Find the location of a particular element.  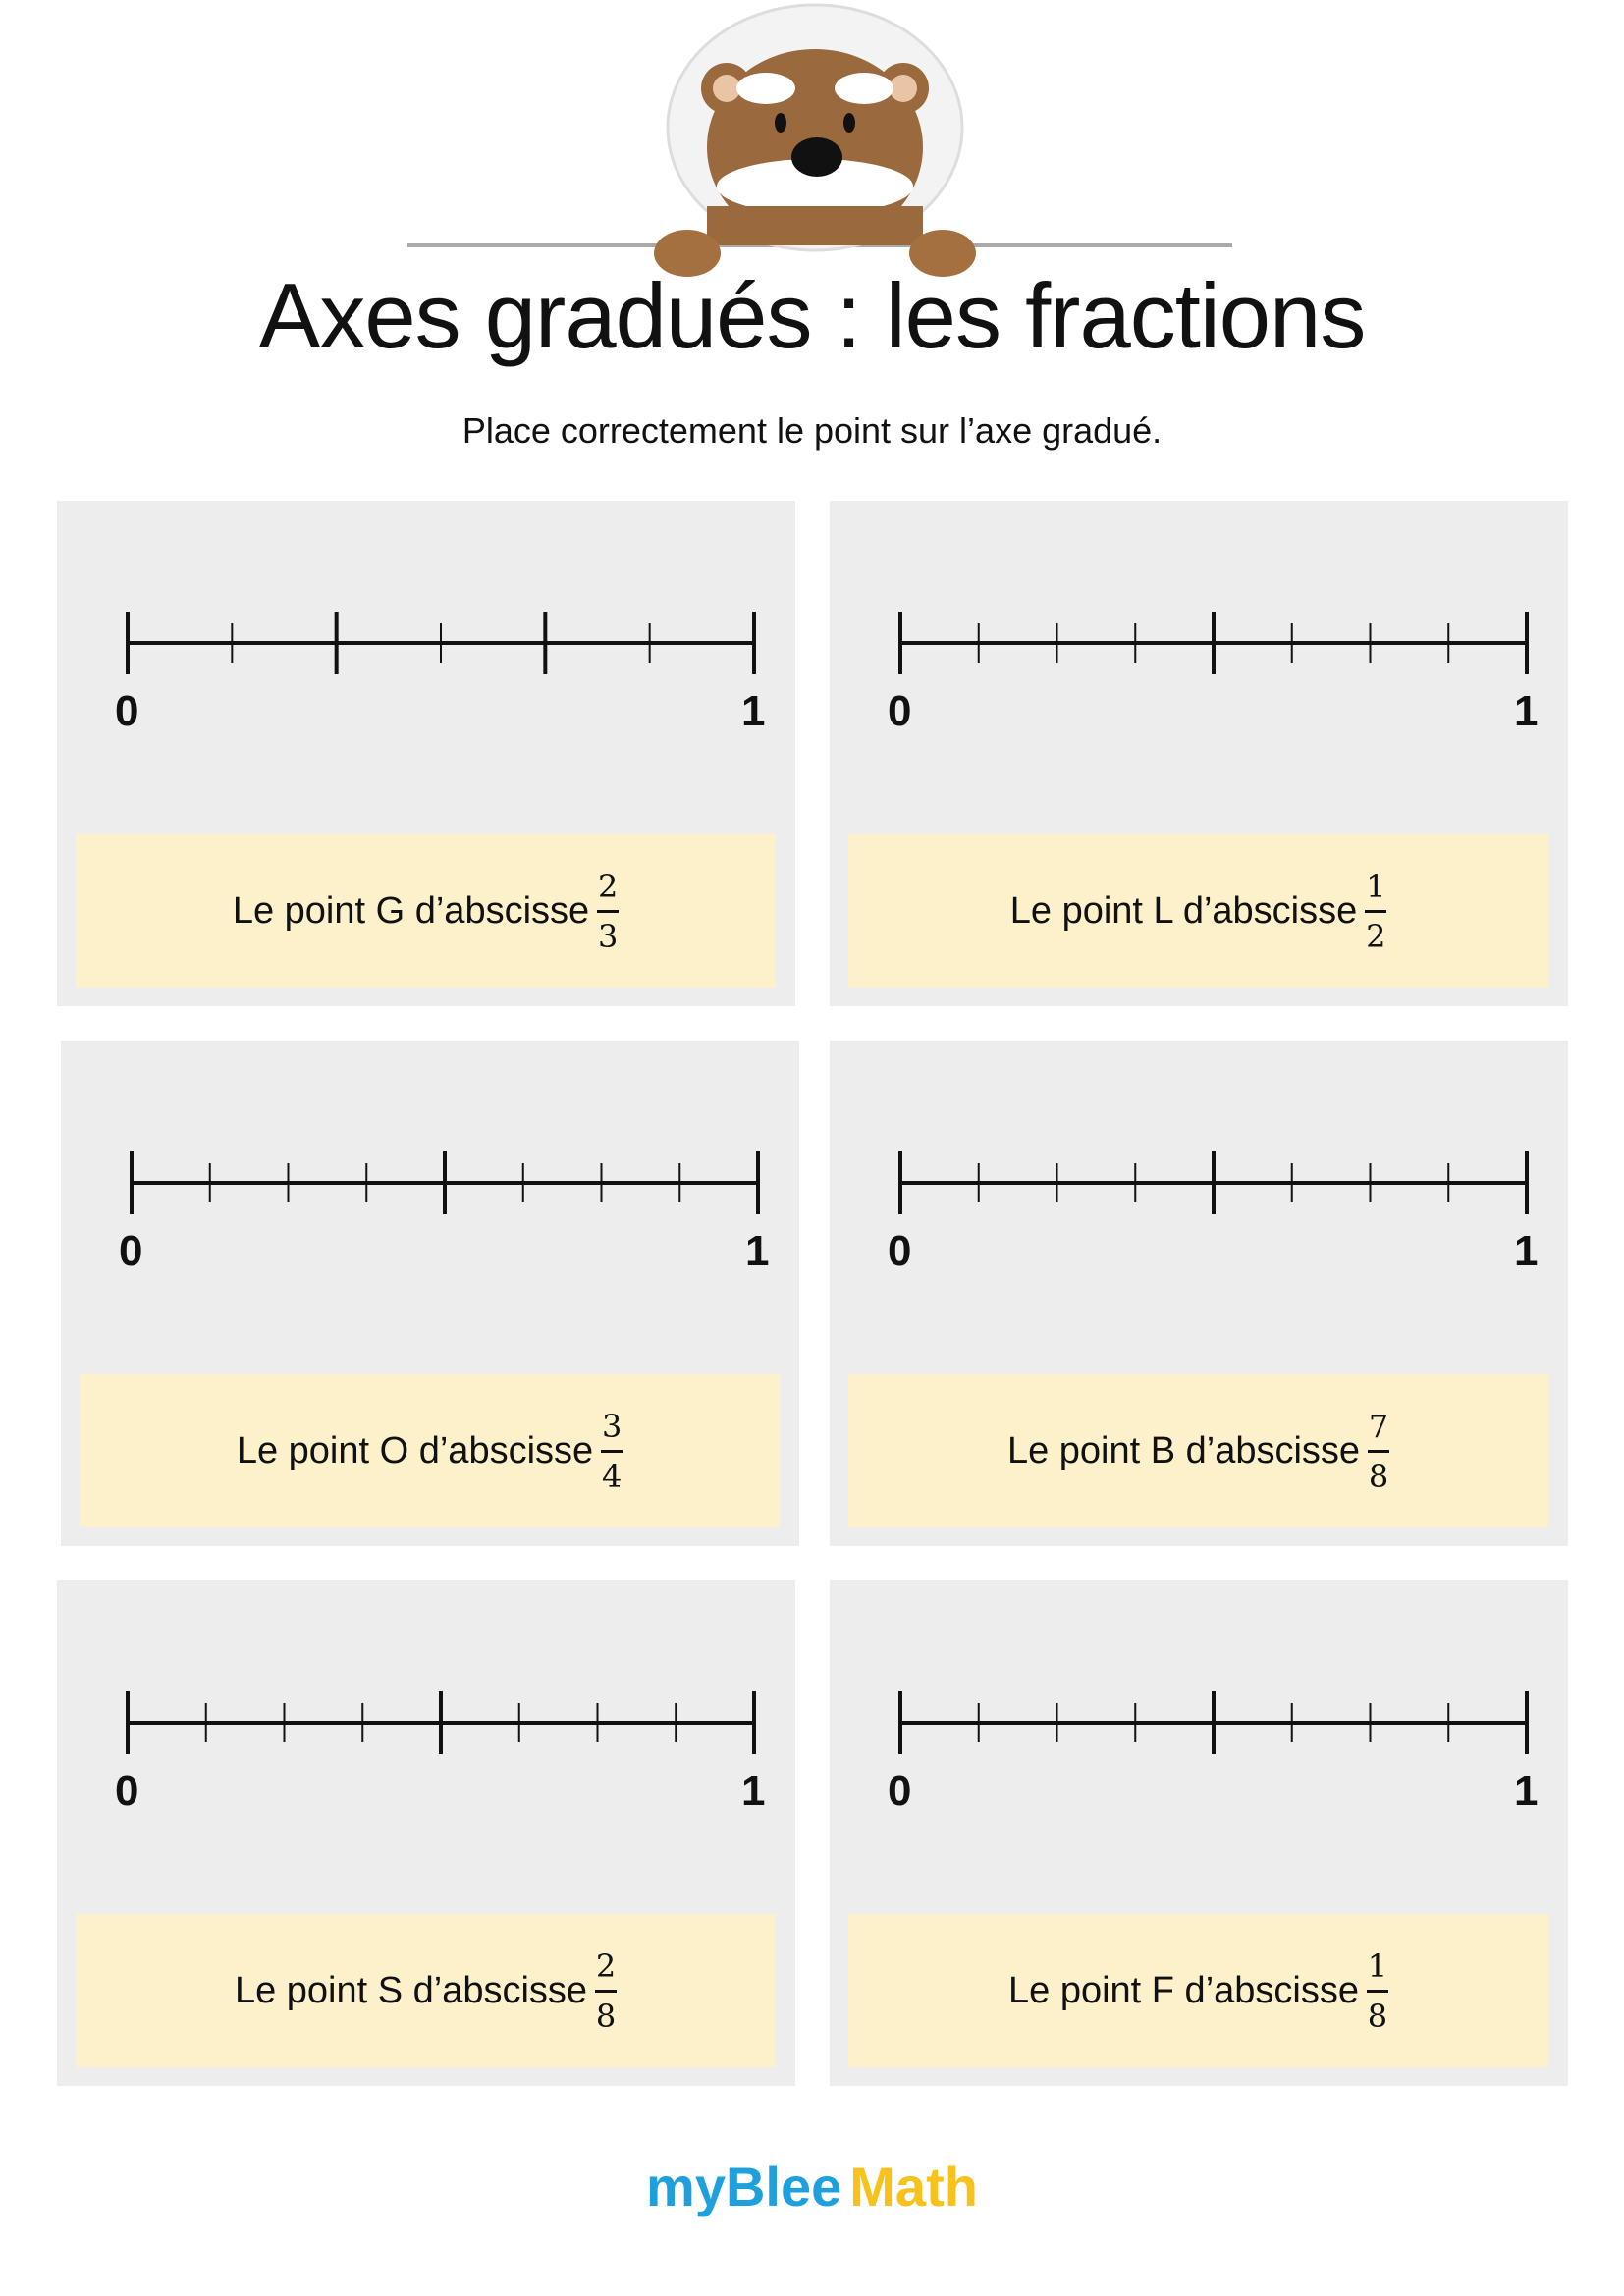

instruction-box: Le point L d’abscisse 1 2 is located at coordinates (1198, 911).